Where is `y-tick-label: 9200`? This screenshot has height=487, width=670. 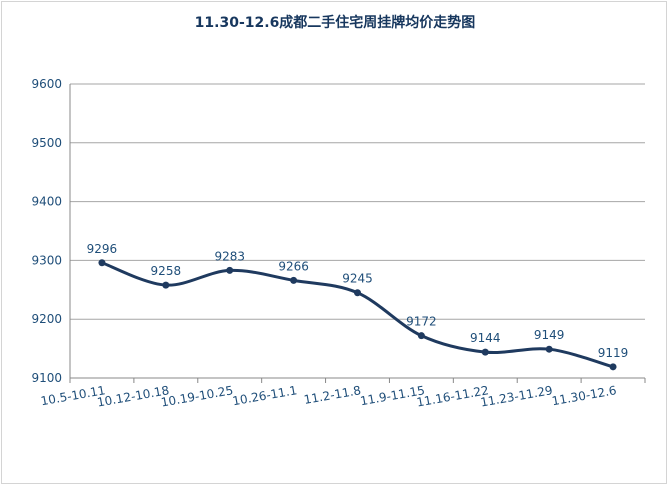 y-tick-label: 9200 is located at coordinates (46, 319).